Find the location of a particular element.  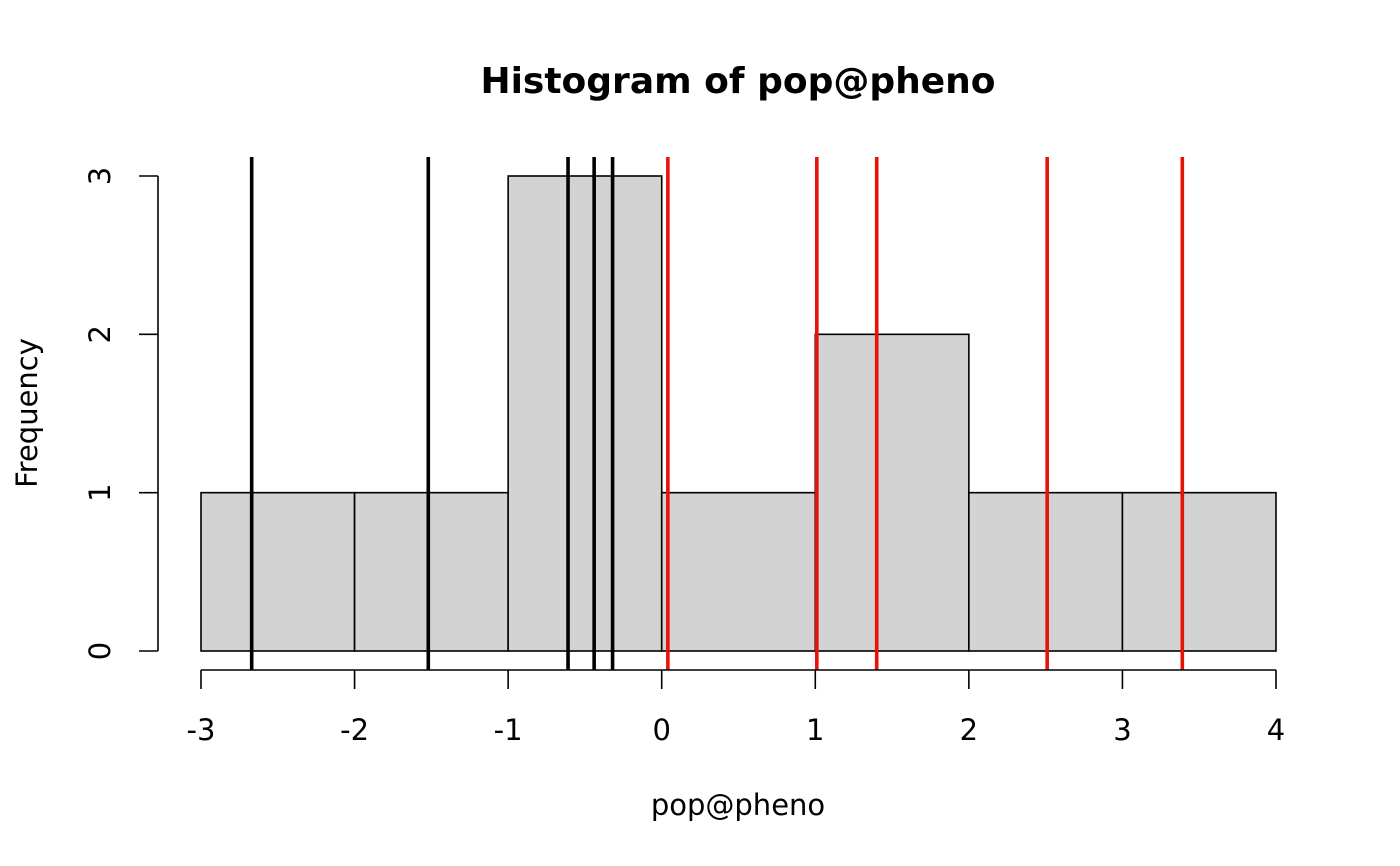

x-tick-label-1: -2 is located at coordinates (354, 730).